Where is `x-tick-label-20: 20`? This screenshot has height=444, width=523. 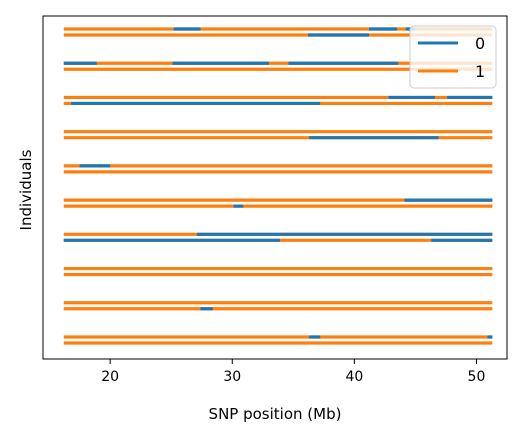
x-tick-label-20: 20 is located at coordinates (110, 377).